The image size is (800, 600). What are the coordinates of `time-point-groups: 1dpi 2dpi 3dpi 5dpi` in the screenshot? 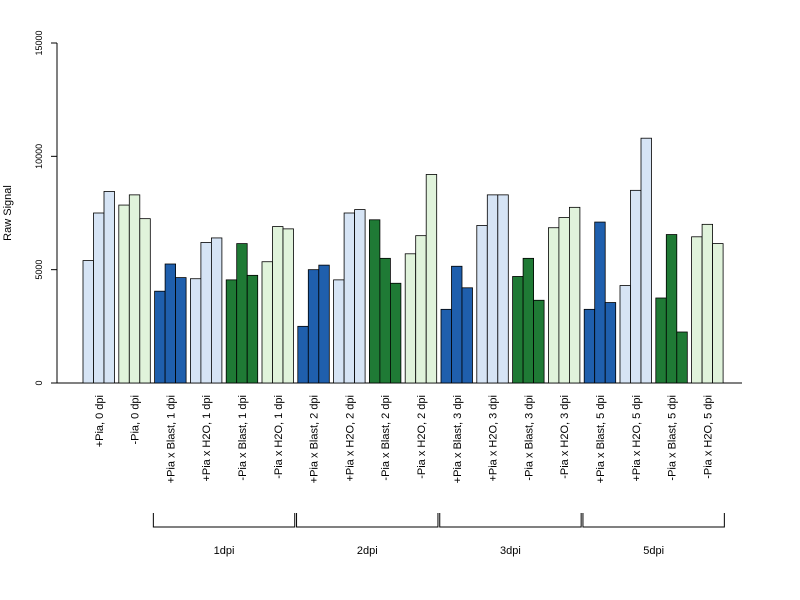 It's located at (438, 535).